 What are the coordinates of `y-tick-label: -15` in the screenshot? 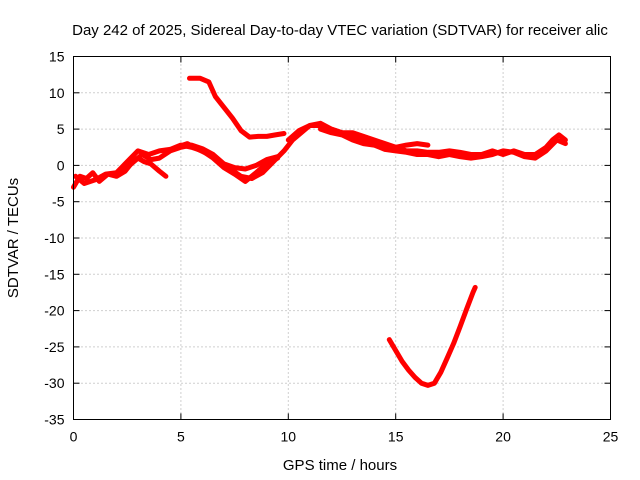 It's located at (54, 274).